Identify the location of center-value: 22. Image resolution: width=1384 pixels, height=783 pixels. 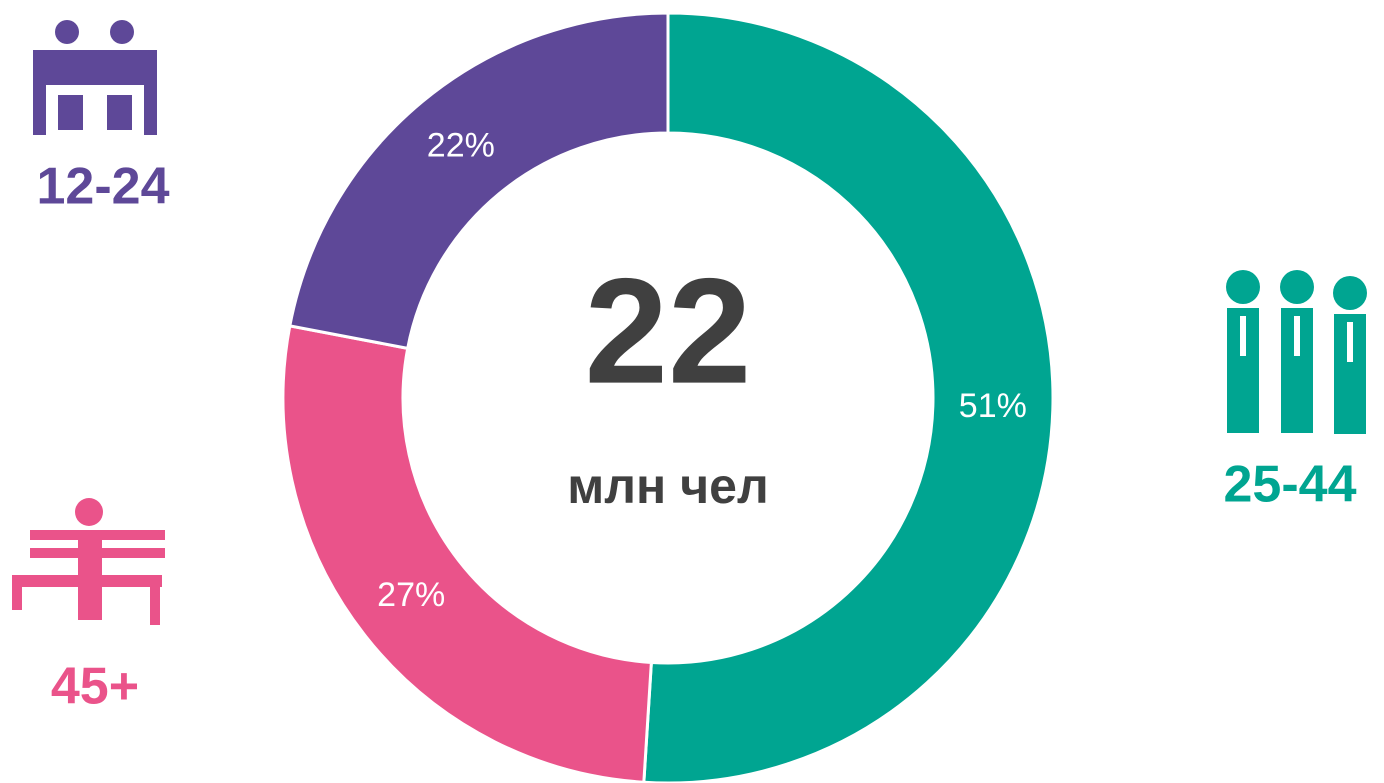
(668, 331).